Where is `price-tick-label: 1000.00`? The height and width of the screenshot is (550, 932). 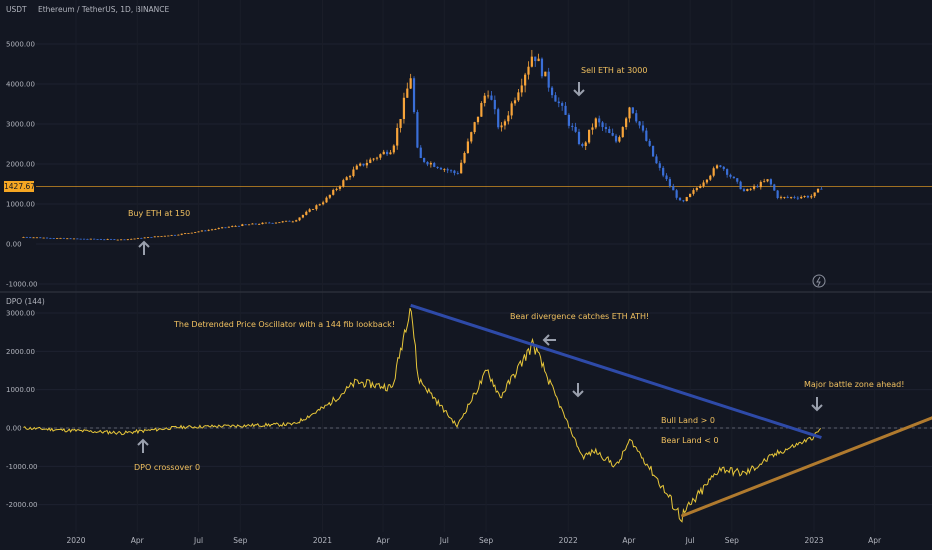
price-tick-label: 1000.00 is located at coordinates (20, 205).